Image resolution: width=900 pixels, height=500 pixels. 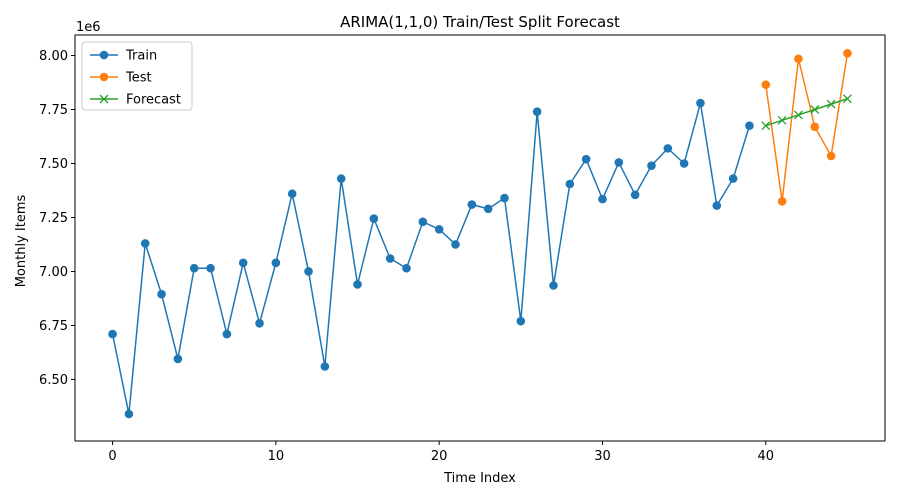 What do you see at coordinates (53, 164) in the screenshot?
I see `y-tick-label: 7.50` at bounding box center [53, 164].